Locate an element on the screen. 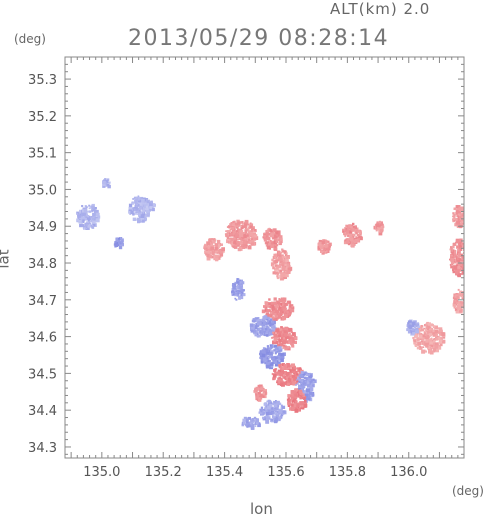 The image size is (491, 521). altitude-label: ALT(km) 2.0 is located at coordinates (380, 9).